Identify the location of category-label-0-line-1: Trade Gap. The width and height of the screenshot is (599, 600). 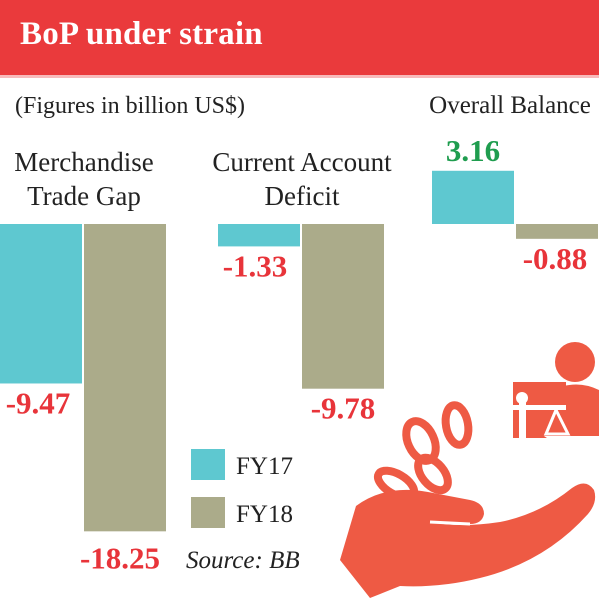
(84, 196).